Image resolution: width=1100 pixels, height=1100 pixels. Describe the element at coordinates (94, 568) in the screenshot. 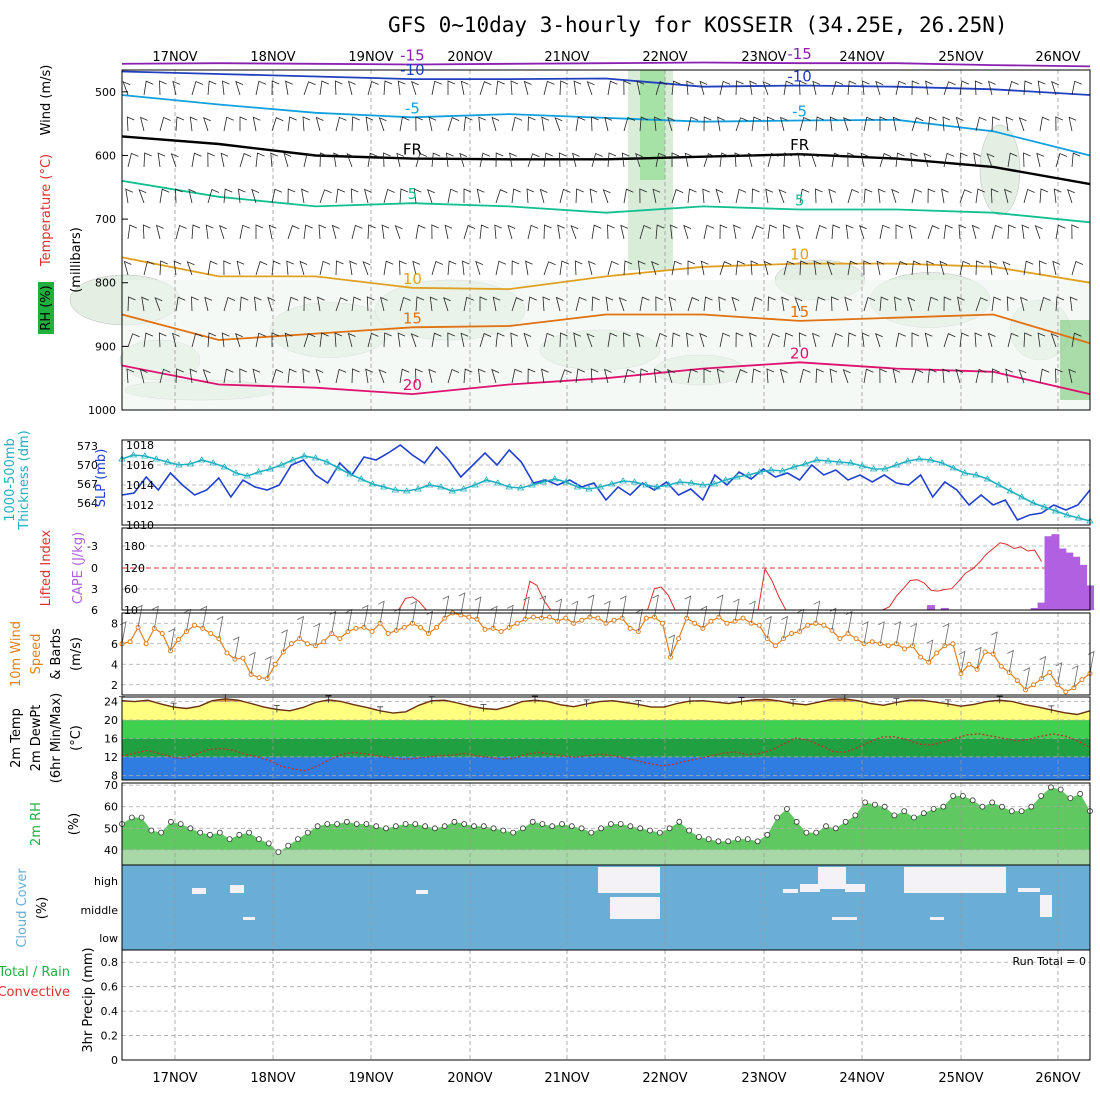

I see `lifted-index-tick: 0` at that location.